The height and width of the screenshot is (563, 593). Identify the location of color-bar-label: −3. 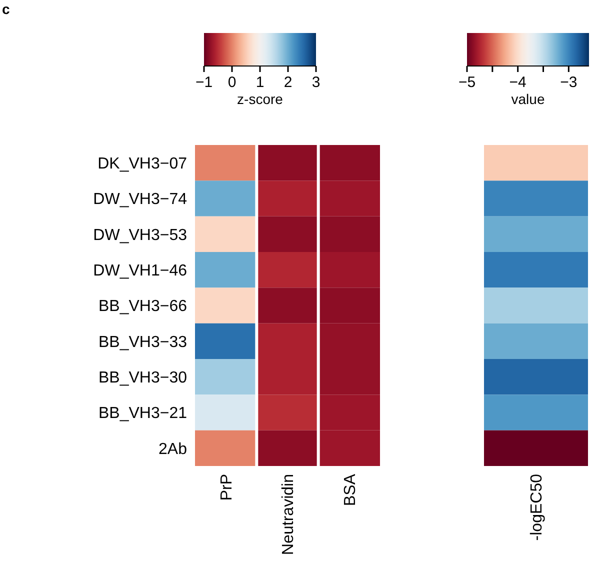
(569, 82).